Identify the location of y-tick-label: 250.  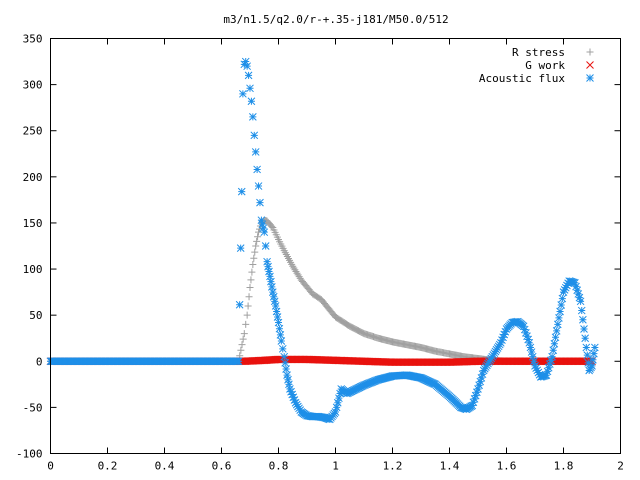
(33, 131).